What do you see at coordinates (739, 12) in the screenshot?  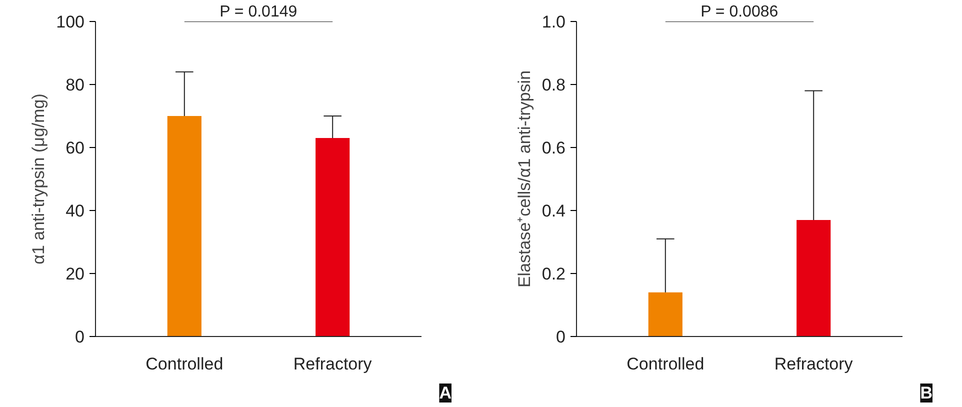 I see `text: P = 0.0086` at bounding box center [739, 12].